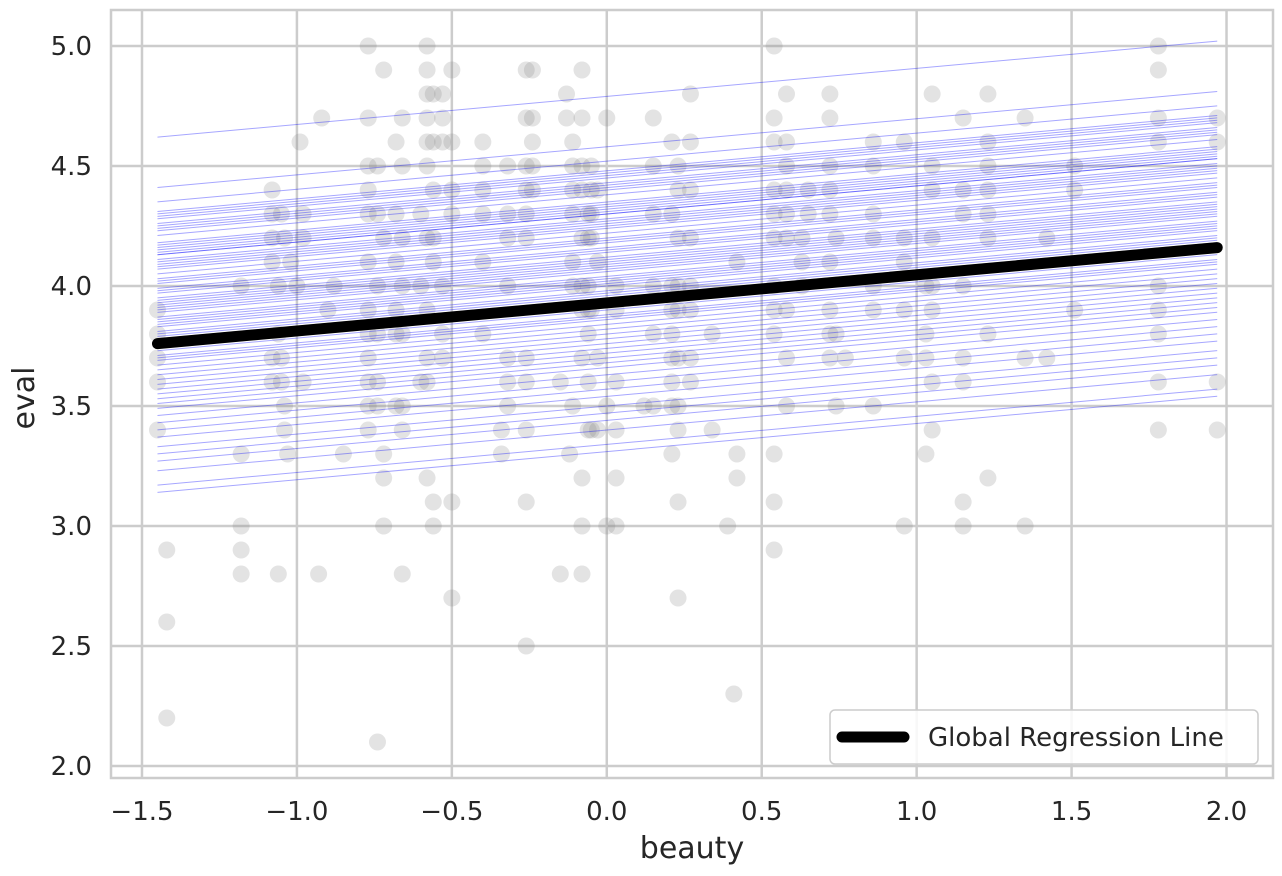 The width and height of the screenshot is (1282, 876). I want to click on y-tick-label: 3.5, so click(71, 407).